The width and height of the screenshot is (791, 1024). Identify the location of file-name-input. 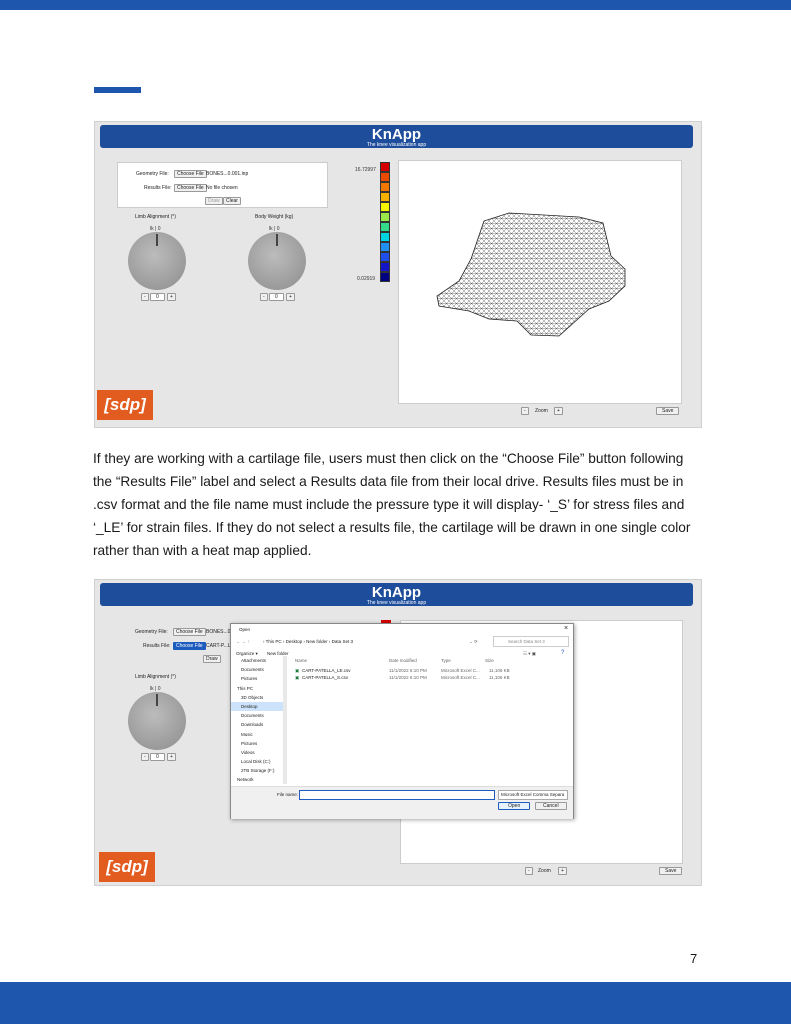
(397, 795).